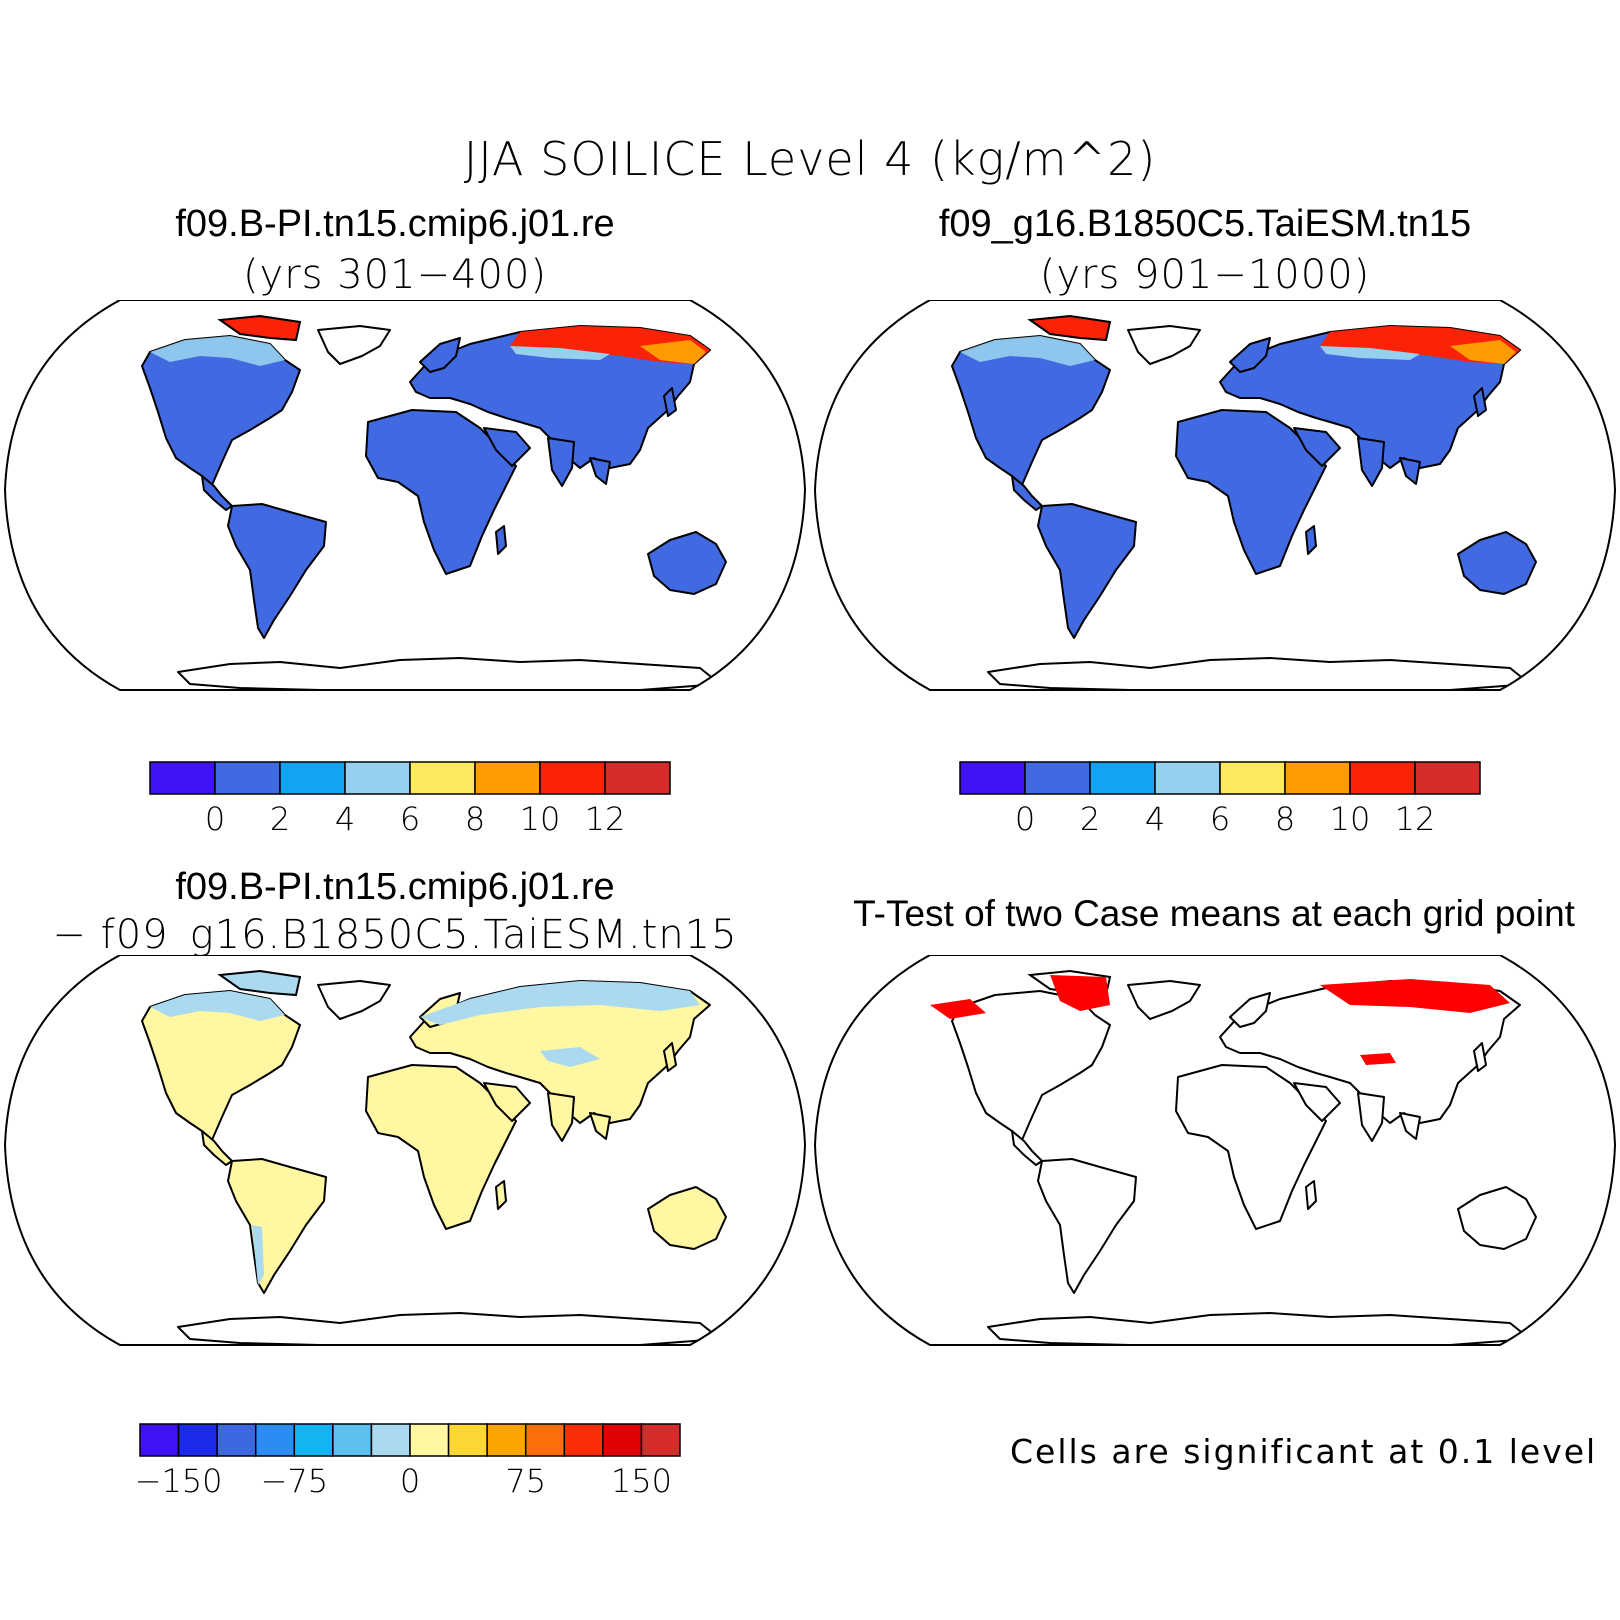 The image size is (1620, 1620). What do you see at coordinates (395, 224) in the screenshot?
I see `panel1-title: f09.B-PI.tn15.cmip6.j01.re` at bounding box center [395, 224].